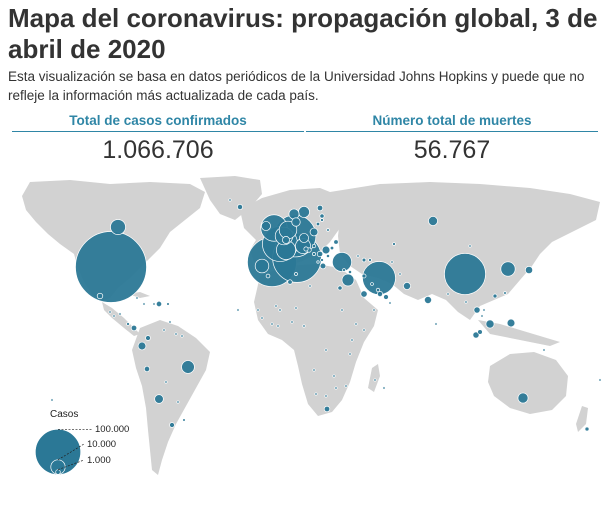 This screenshot has width=611, height=516. Describe the element at coordinates (262, 266) in the screenshot. I see `bubble-portugal` at that location.